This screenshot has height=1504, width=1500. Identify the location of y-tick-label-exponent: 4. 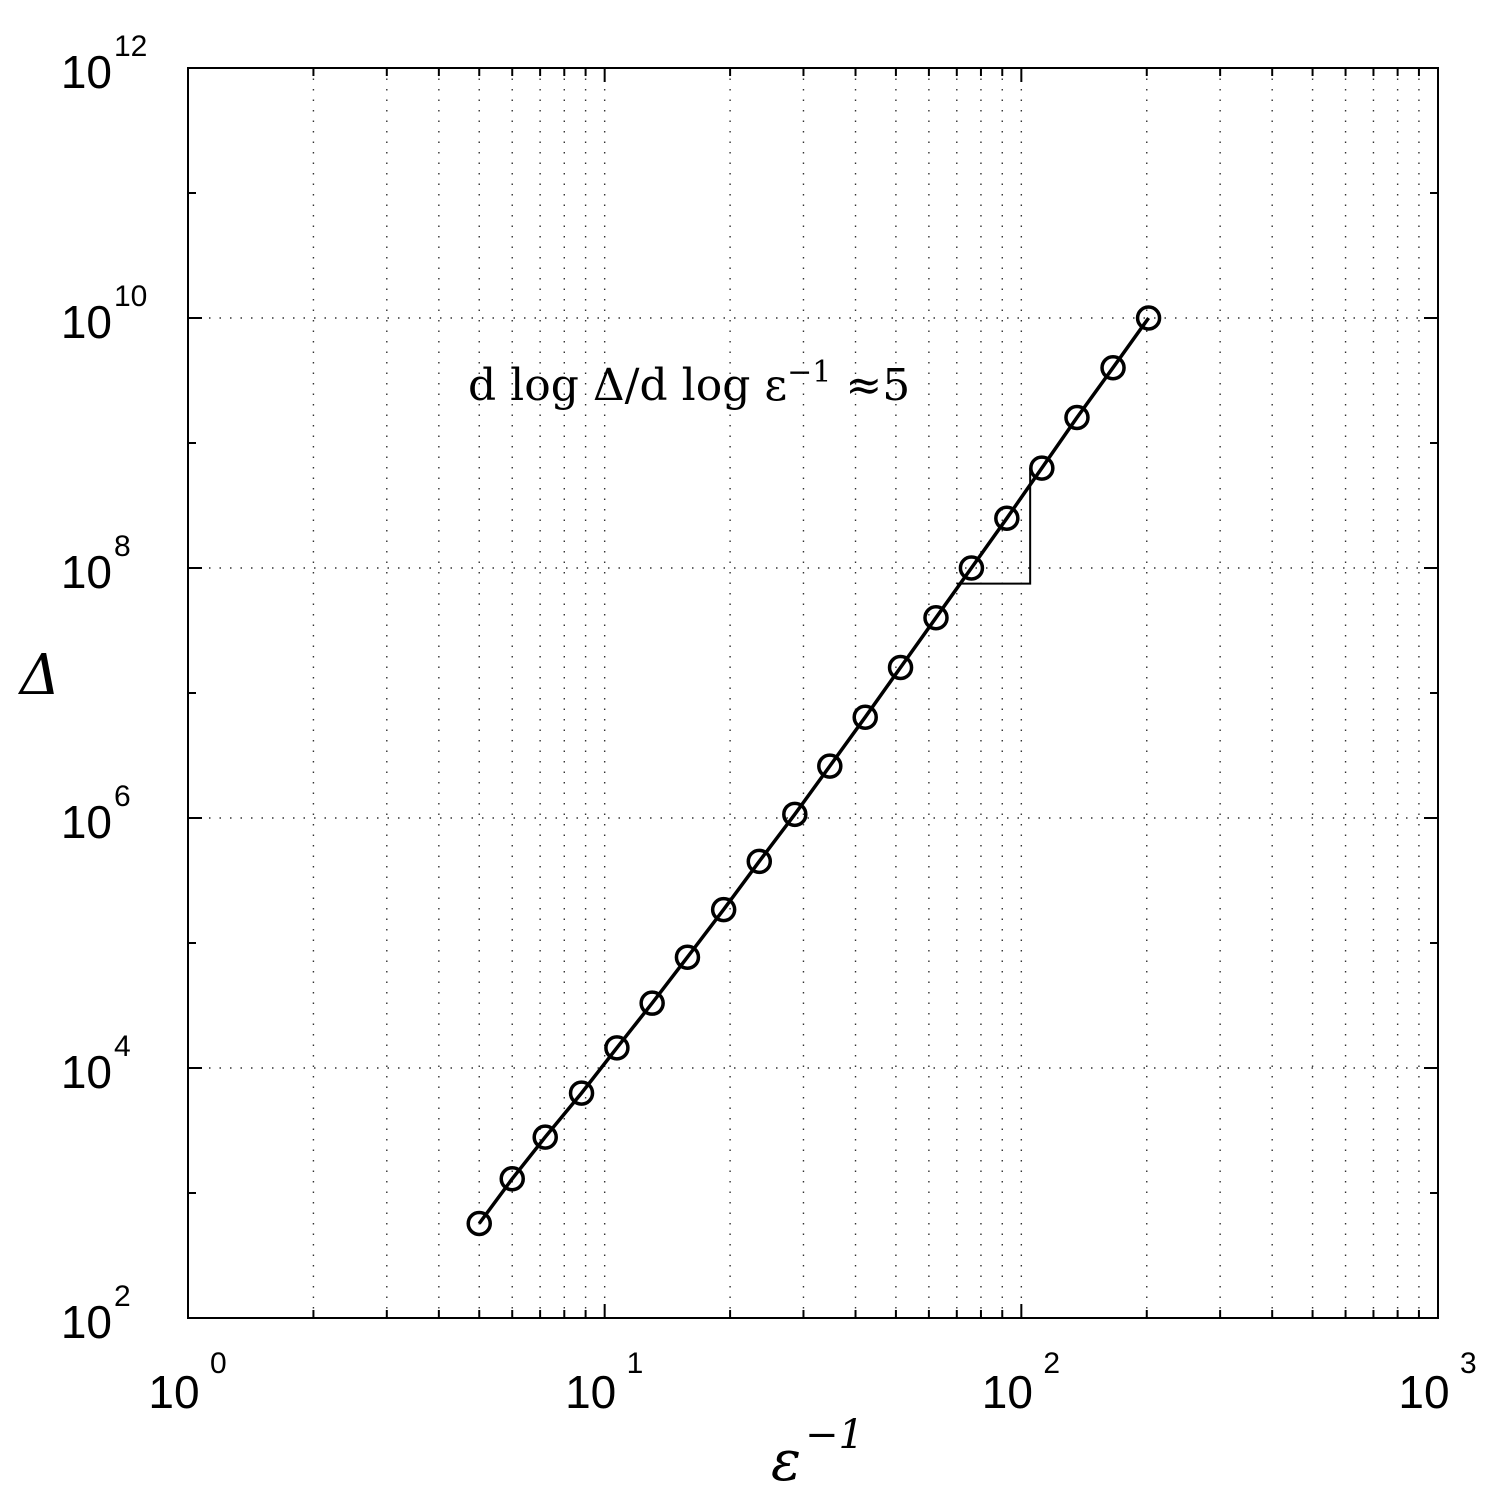
(122, 1046).